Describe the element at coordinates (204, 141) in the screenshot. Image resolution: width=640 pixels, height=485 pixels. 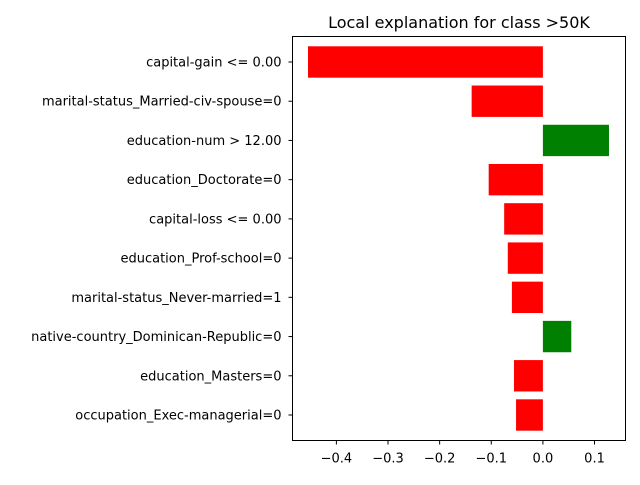
I see `y-tick-label: education-num > 12.00` at that location.